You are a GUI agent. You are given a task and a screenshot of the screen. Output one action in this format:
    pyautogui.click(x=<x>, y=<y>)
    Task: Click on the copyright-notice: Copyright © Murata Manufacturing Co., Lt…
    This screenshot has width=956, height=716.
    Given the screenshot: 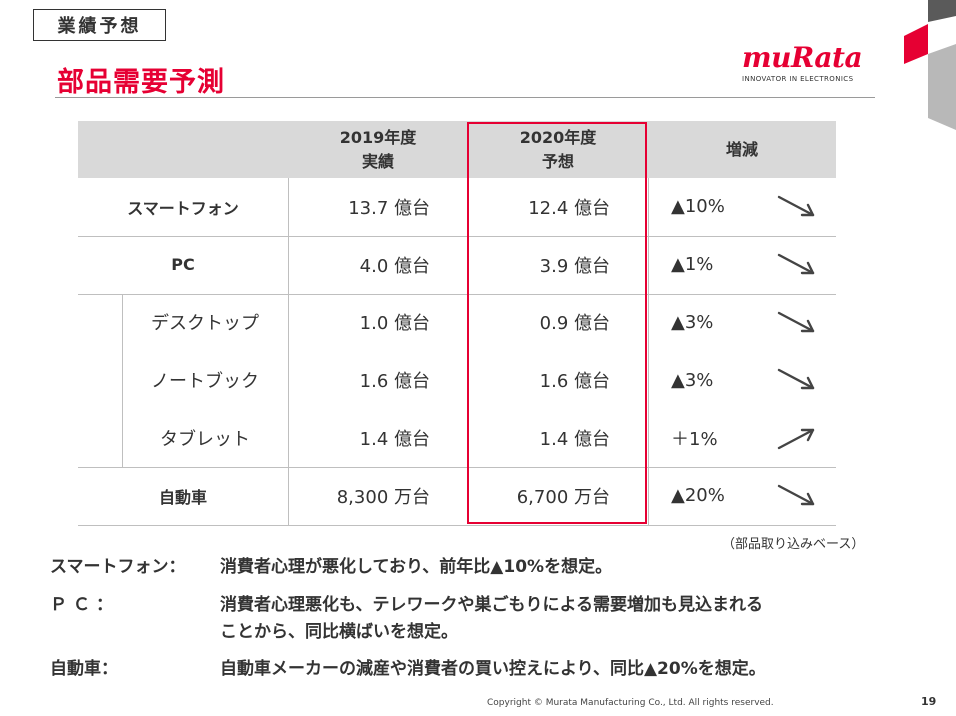 What is the action you would take?
    pyautogui.click(x=630, y=703)
    